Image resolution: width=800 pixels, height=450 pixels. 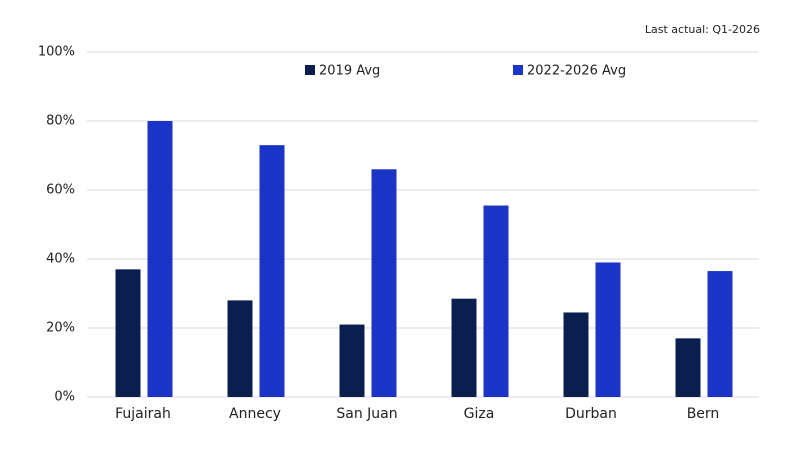 What do you see at coordinates (255, 414) in the screenshot?
I see `x-tick-label: Annecy` at bounding box center [255, 414].